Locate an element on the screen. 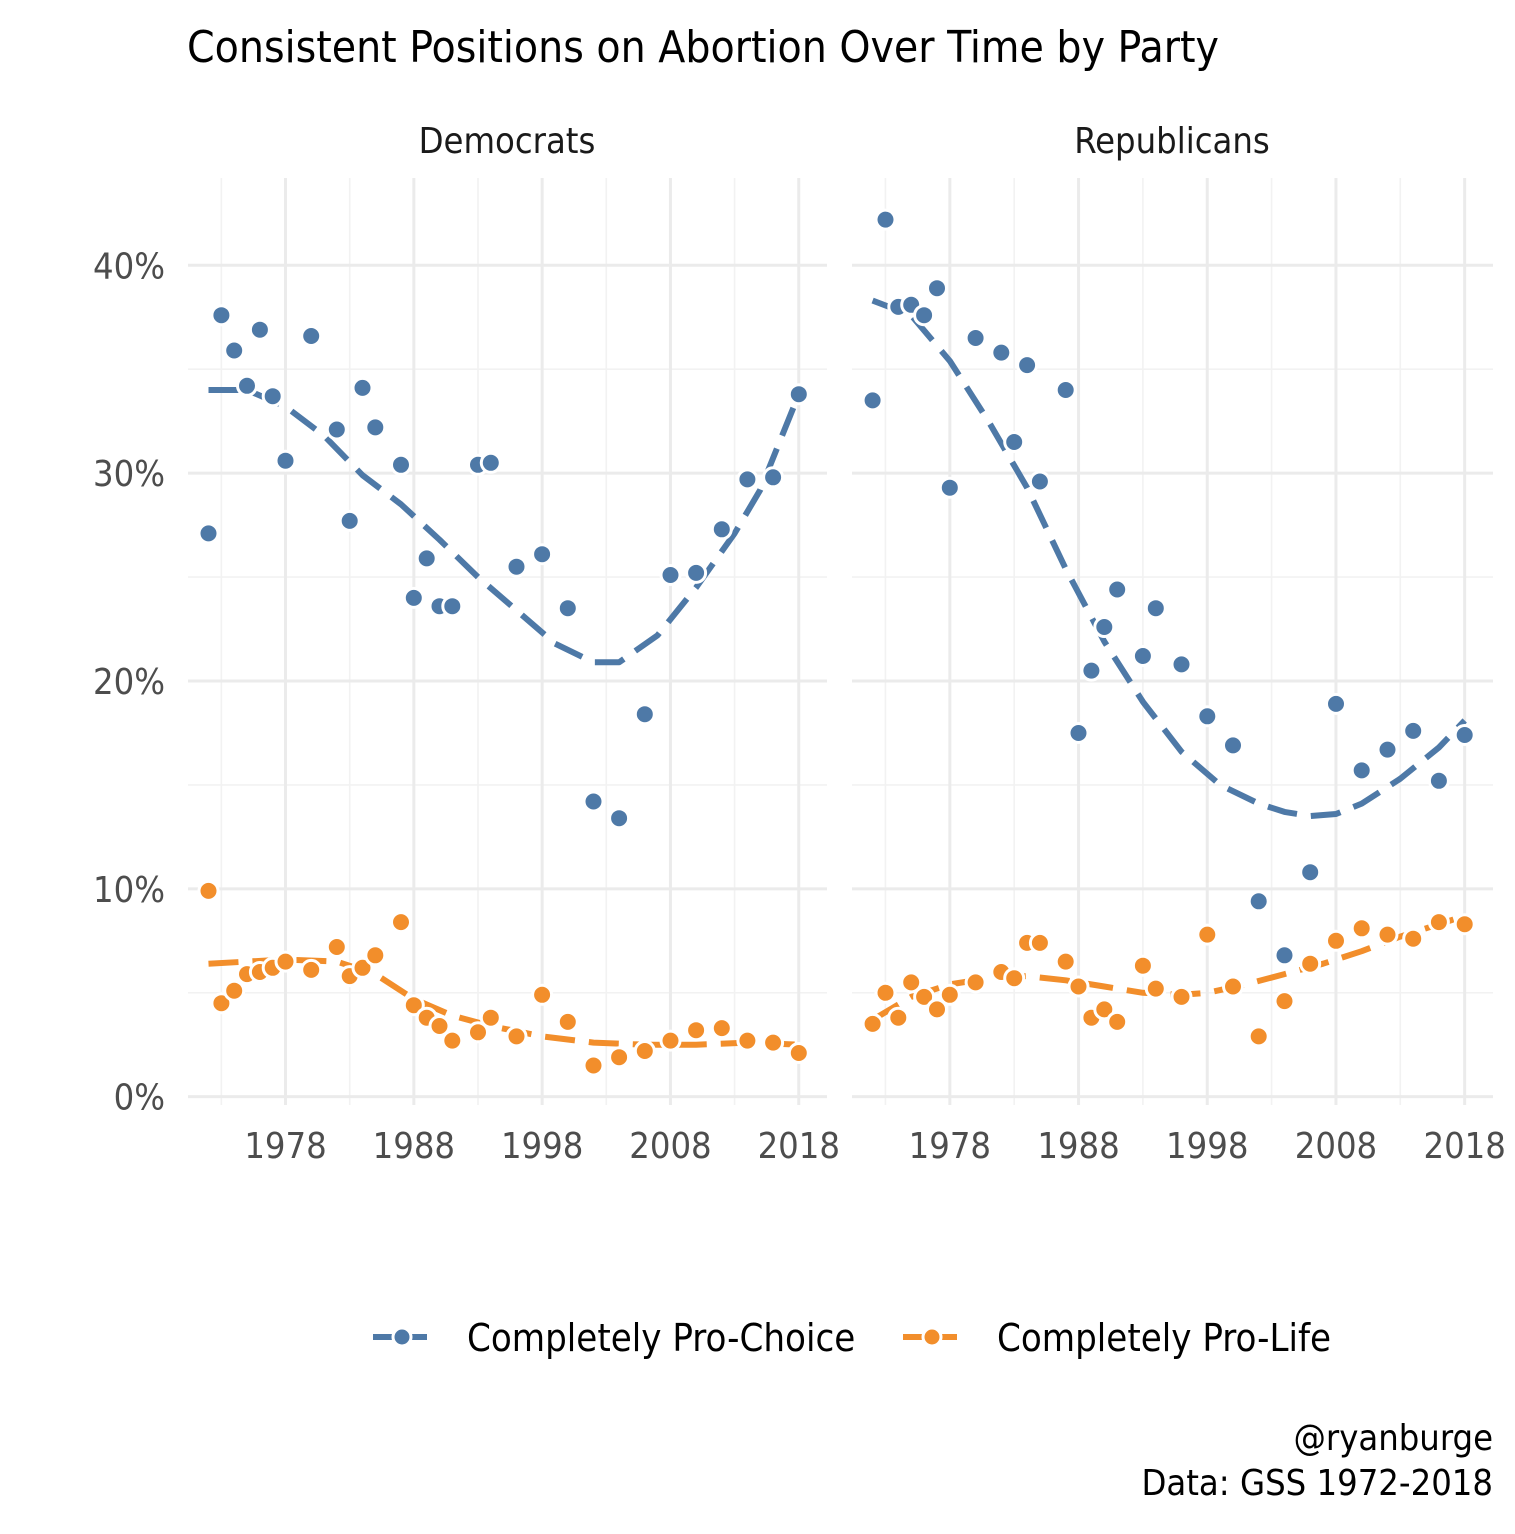 The image size is (1515, 1534). data-point-completely-pro-life-democrats-1994 is located at coordinates (490, 1017).